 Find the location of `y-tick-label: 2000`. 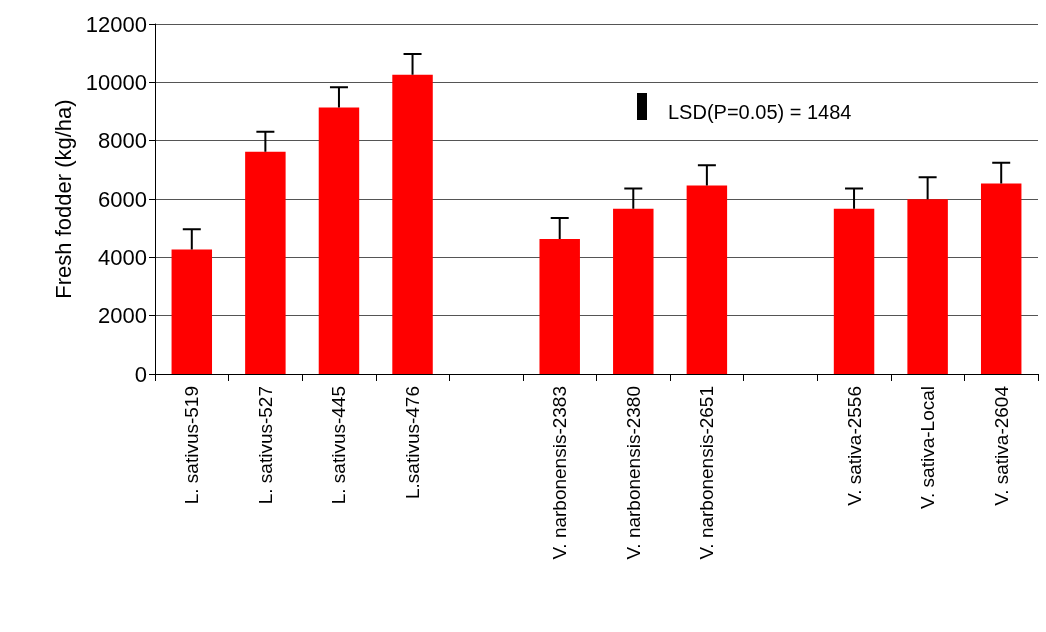

y-tick-label: 2000 is located at coordinates (122, 316).